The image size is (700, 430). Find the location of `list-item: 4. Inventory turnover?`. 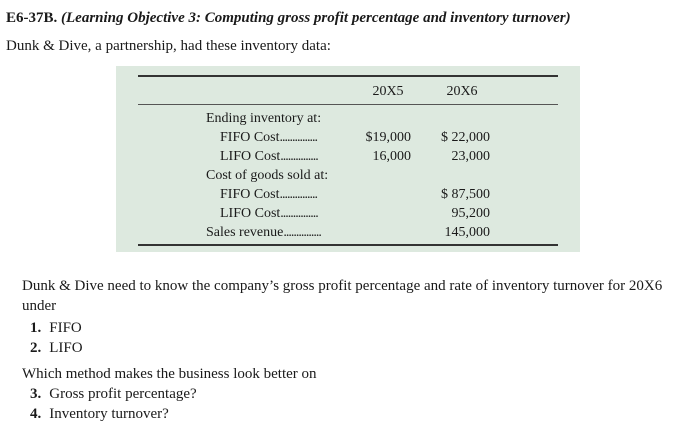

list-item: 4. Inventory turnover? is located at coordinates (99, 414).